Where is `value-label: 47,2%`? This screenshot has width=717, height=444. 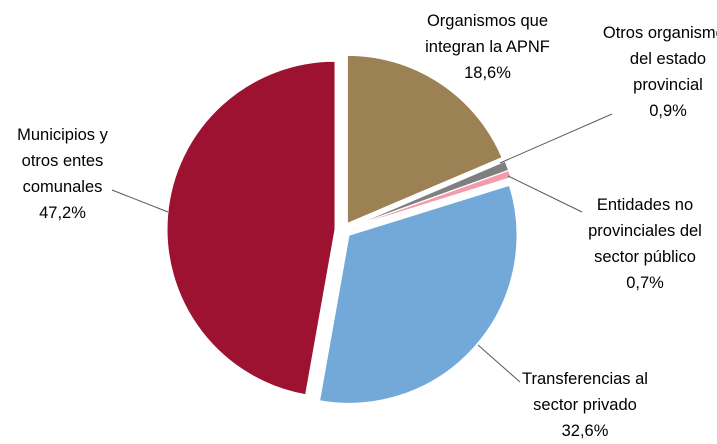 value-label: 47,2% is located at coordinates (62, 213).